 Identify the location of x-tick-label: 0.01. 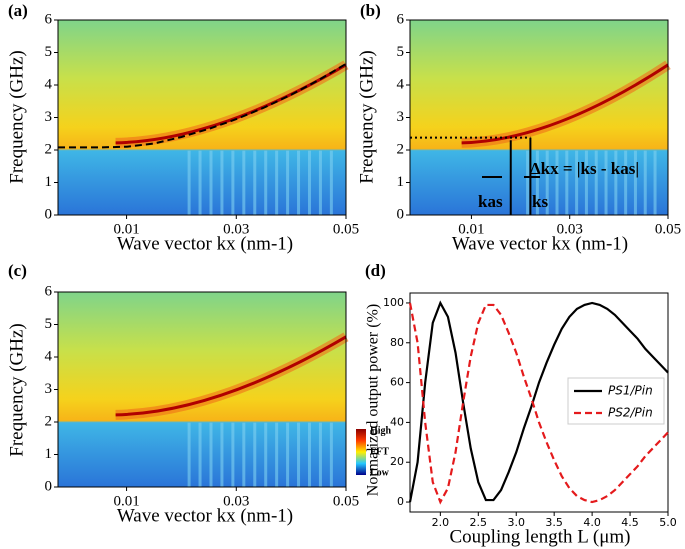
(126, 229).